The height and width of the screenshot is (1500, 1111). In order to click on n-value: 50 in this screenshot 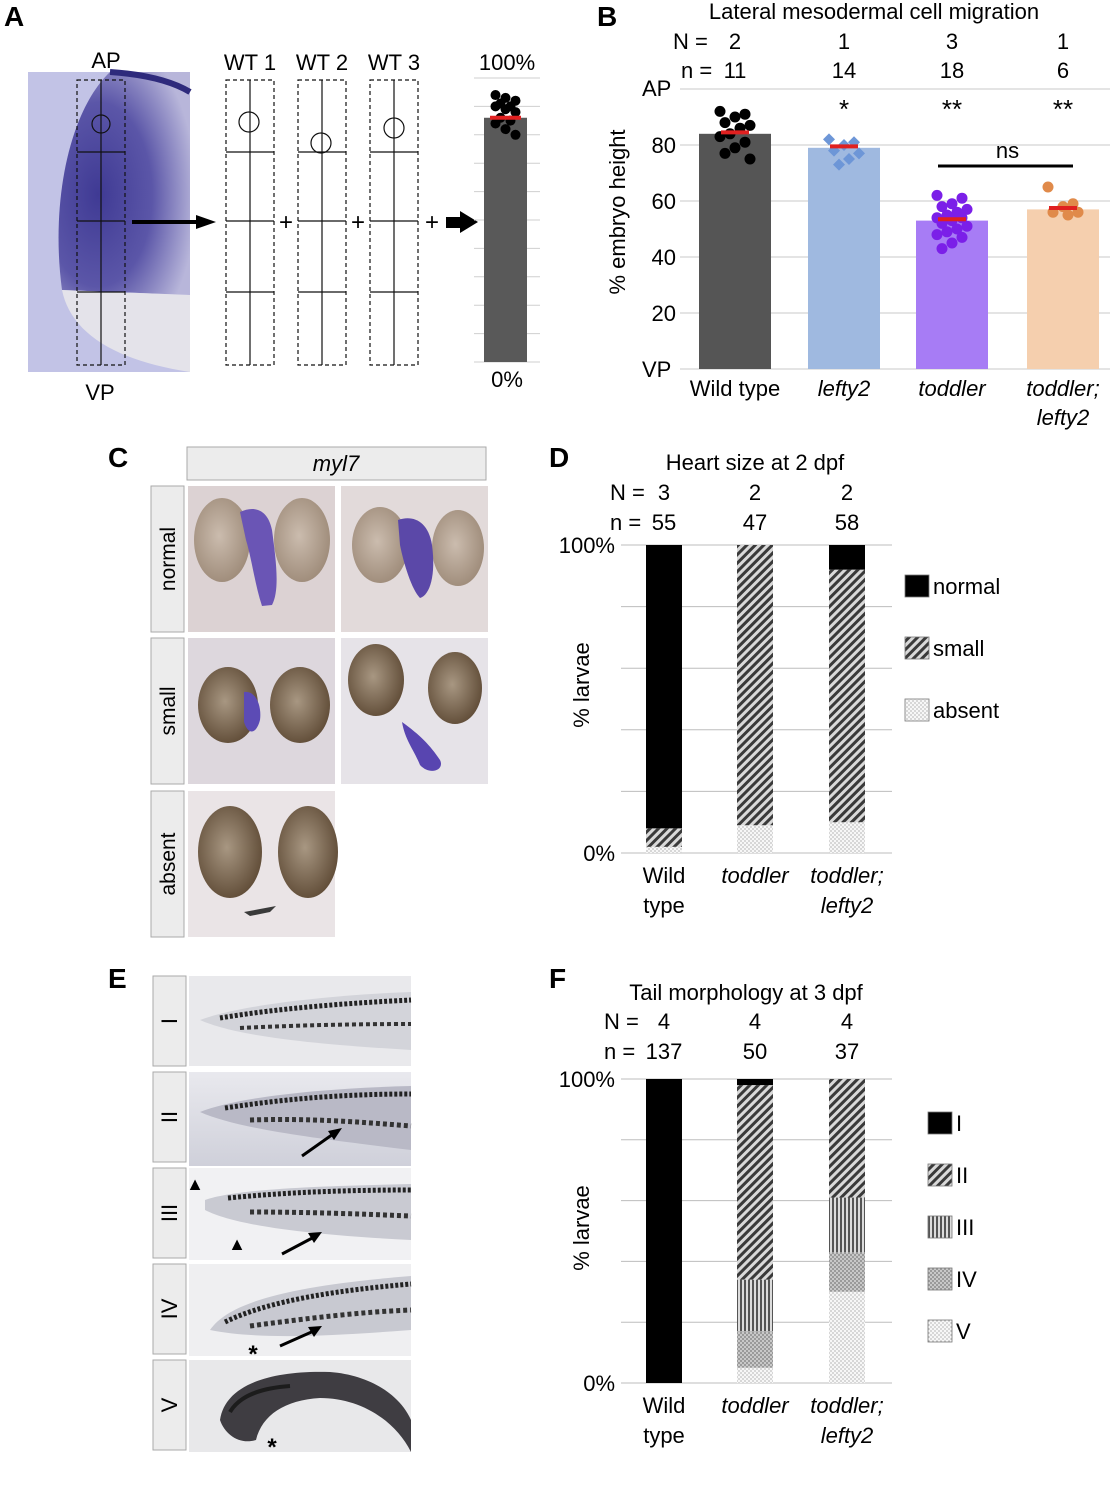, I will do `click(755, 1051)`.